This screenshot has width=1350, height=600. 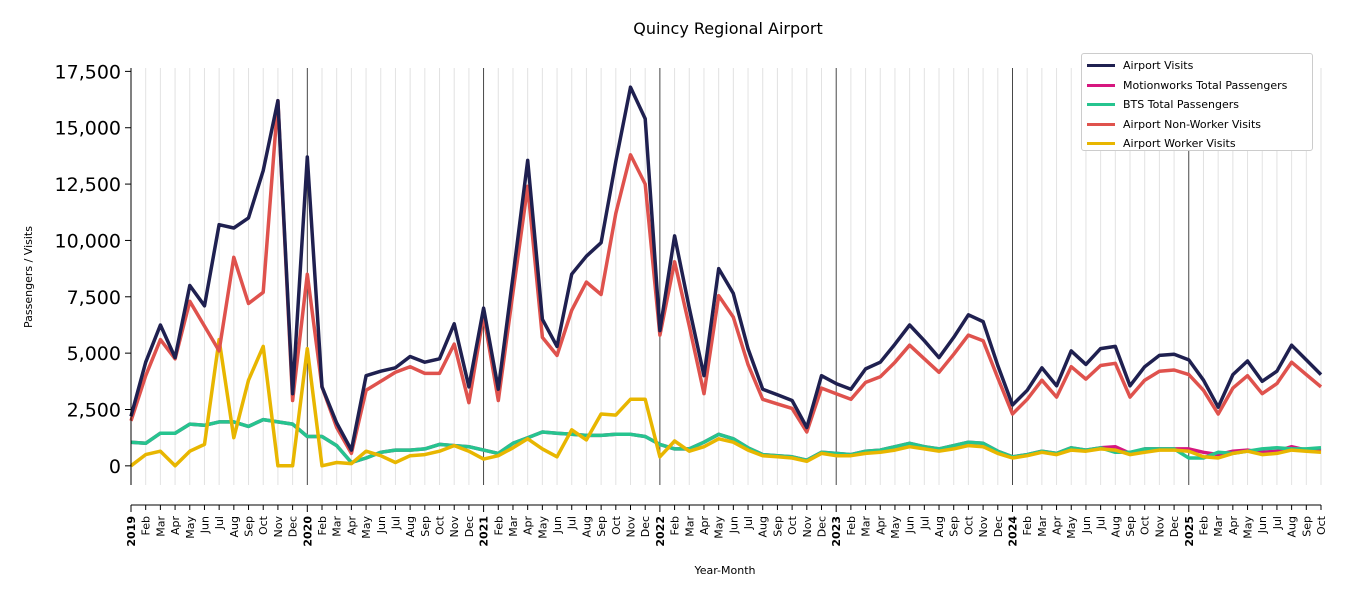 I want to click on year-tick-label: 2024, so click(x=1012, y=531).